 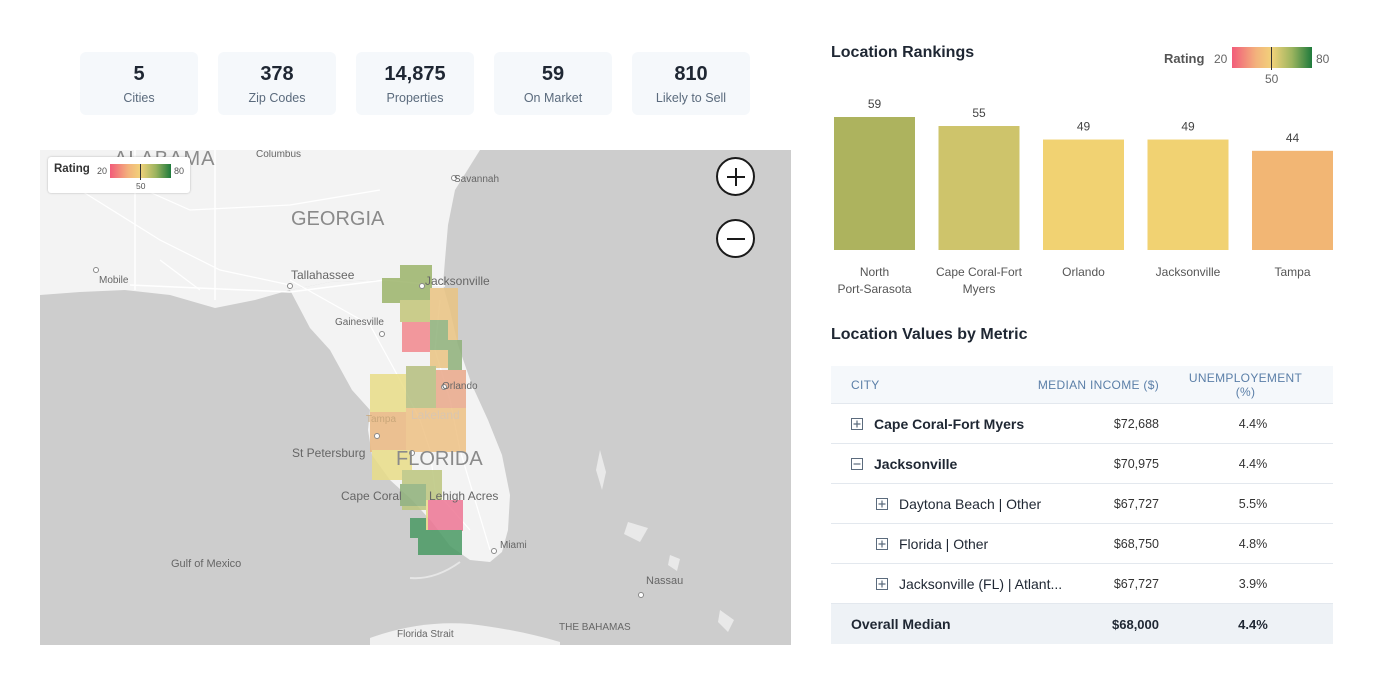 I want to click on header-city: CITY, so click(x=865, y=384).